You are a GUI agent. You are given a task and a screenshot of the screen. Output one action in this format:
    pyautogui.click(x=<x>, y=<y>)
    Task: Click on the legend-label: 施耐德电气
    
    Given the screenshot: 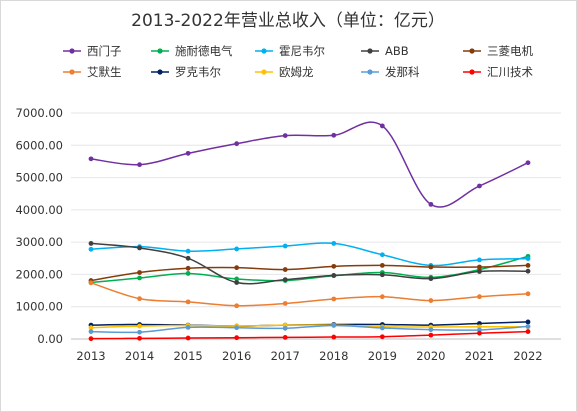 What is the action you would take?
    pyautogui.click(x=204, y=51)
    